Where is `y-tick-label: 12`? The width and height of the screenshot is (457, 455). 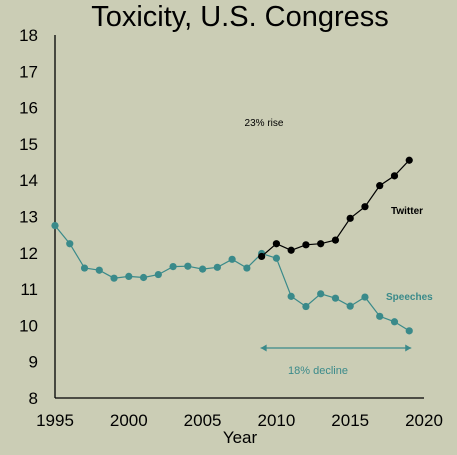
y-tick-label: 12 is located at coordinates (28, 253).